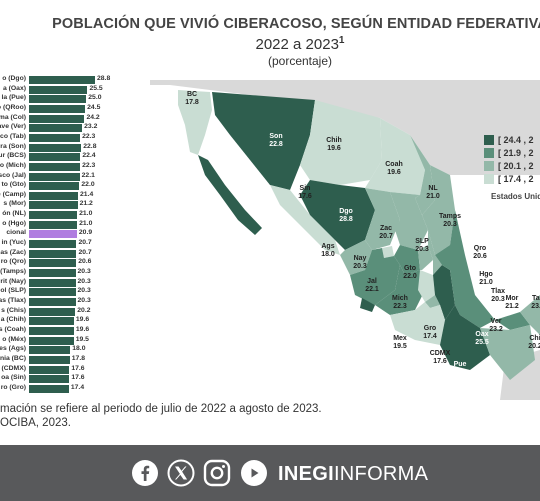 The height and width of the screenshot is (501, 540). I want to click on state-abbr: Dgo, so click(346, 211).